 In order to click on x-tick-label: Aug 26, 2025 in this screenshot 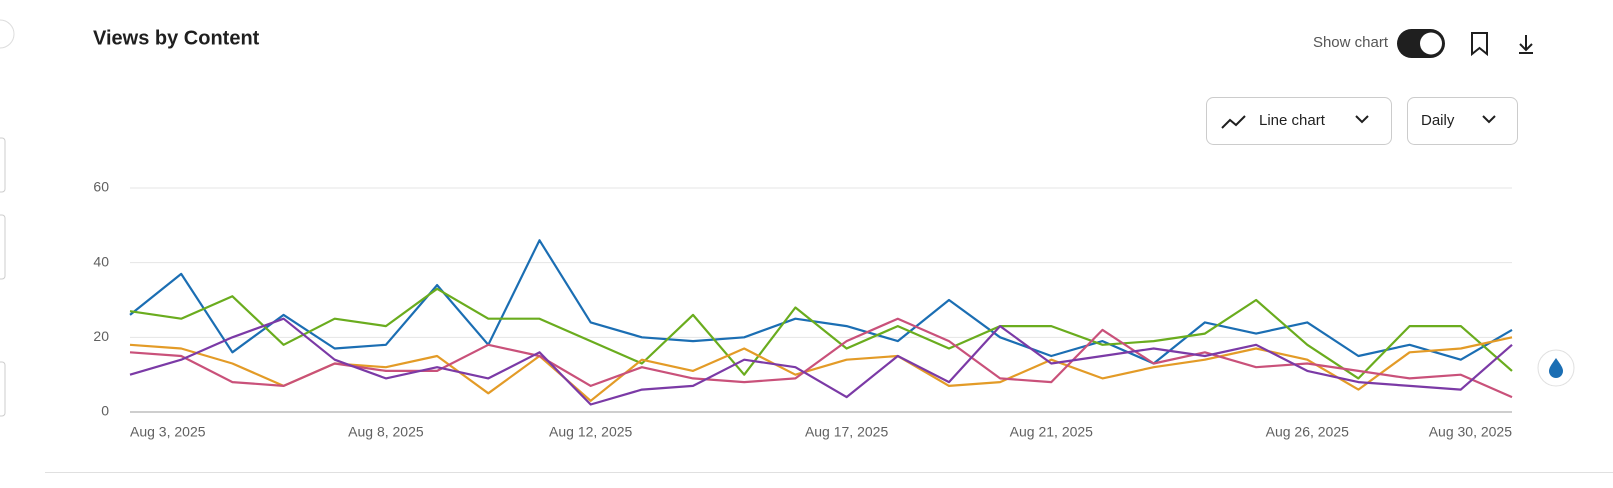, I will do `click(1308, 432)`.